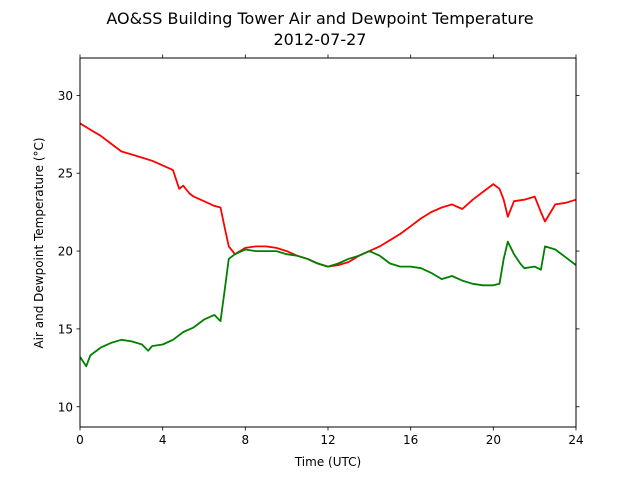 The image size is (640, 480). Describe the element at coordinates (80, 440) in the screenshot. I see `x-tick-label: 0` at that location.